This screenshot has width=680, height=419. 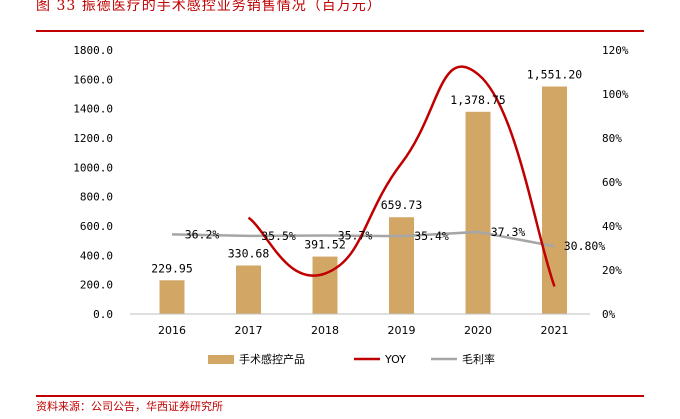 What do you see at coordinates (202, 234) in the screenshot?
I see `margin-value-label: 36.2%` at bounding box center [202, 234].